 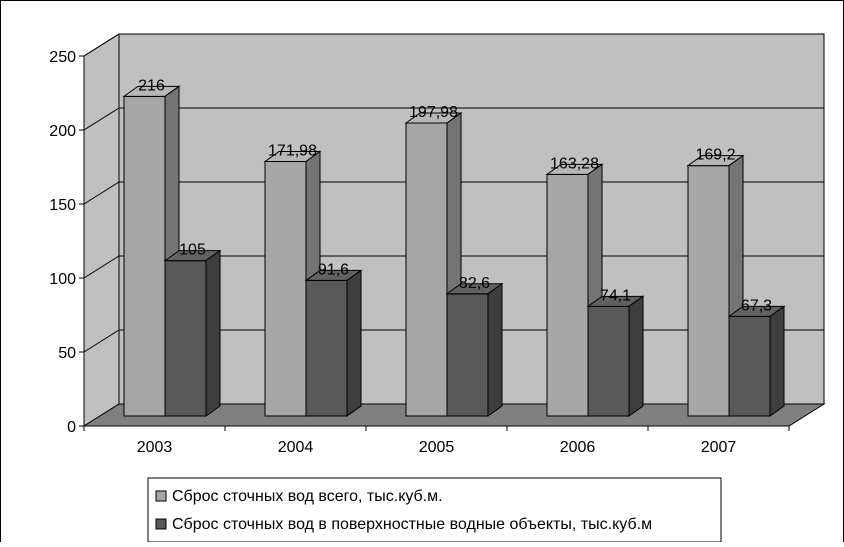 What do you see at coordinates (615, 295) in the screenshot?
I see `data-label: 74,1` at bounding box center [615, 295].